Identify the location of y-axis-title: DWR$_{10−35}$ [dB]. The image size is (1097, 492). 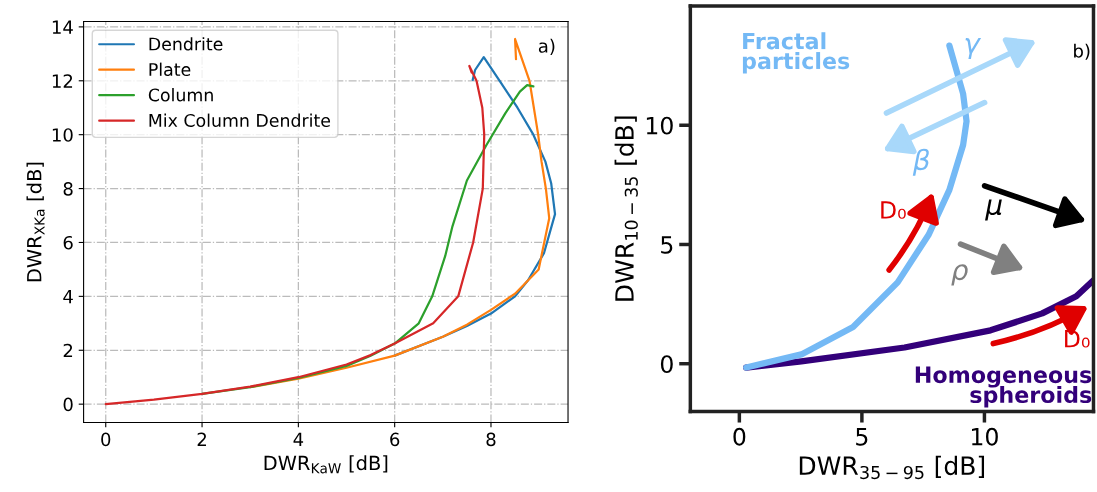
(626, 208).